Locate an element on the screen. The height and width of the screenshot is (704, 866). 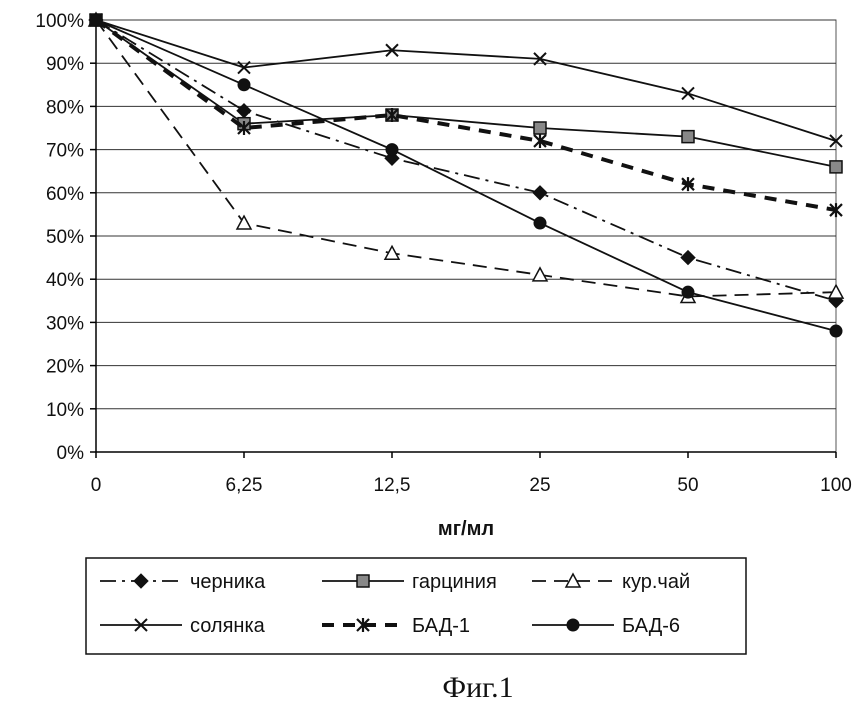
y-tick-label: 40% is located at coordinates (65, 280).